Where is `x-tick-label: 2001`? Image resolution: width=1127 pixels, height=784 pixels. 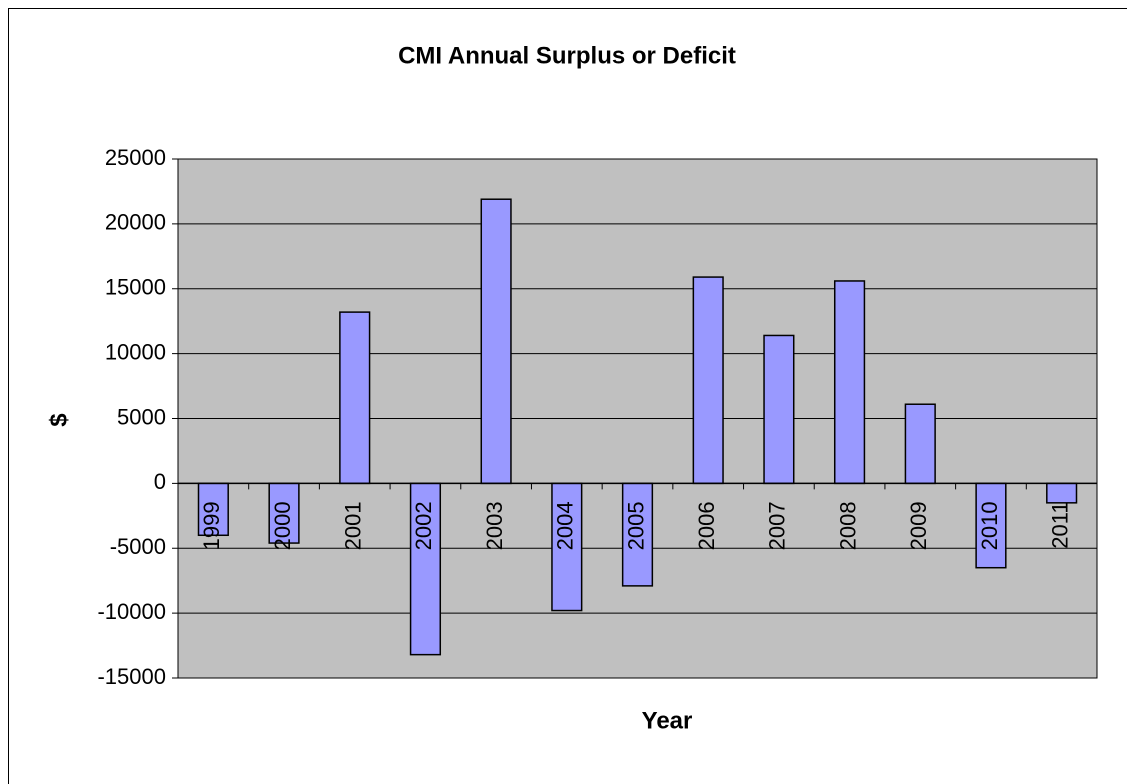 x-tick-label: 2001 is located at coordinates (353, 525).